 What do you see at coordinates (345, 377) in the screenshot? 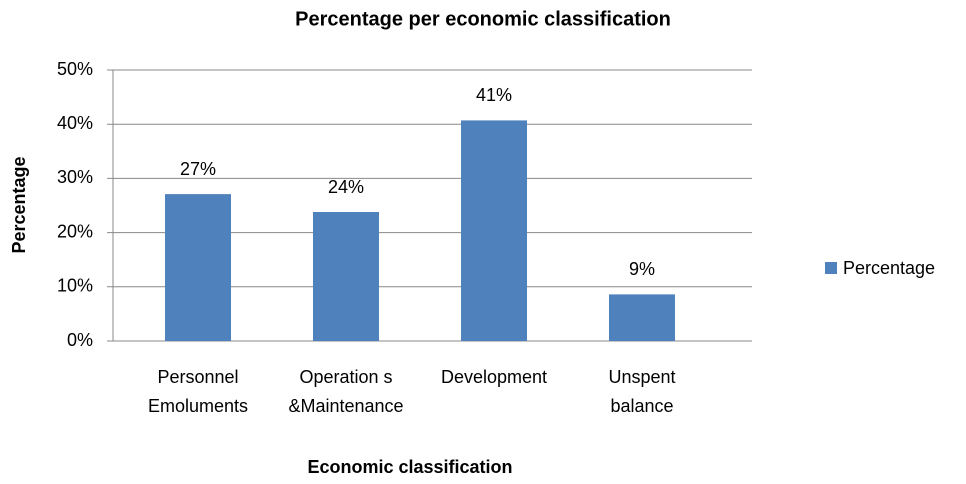
I see `x-tick-label-line: Operation s` at bounding box center [345, 377].